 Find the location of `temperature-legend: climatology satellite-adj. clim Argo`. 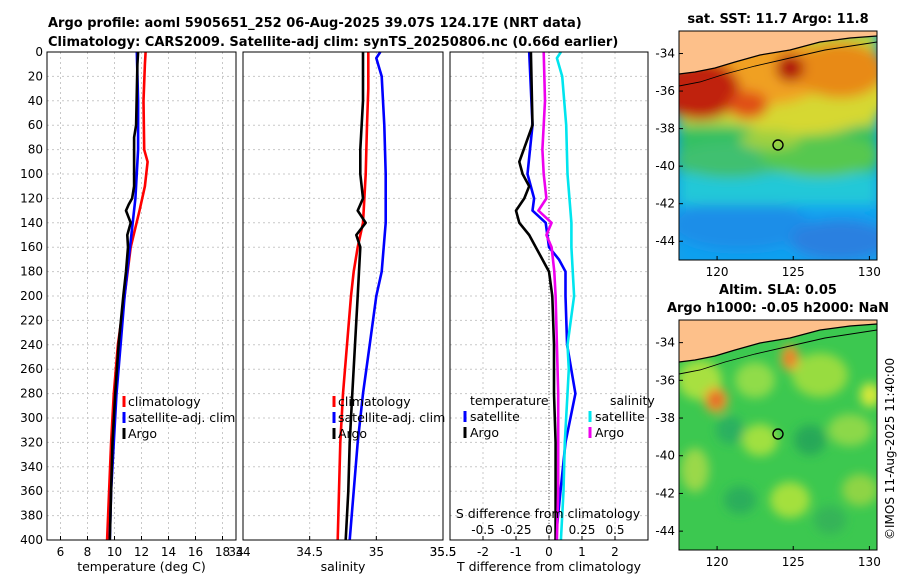

temperature-legend: climatology satellite-adj. clim Argo is located at coordinates (178, 417).